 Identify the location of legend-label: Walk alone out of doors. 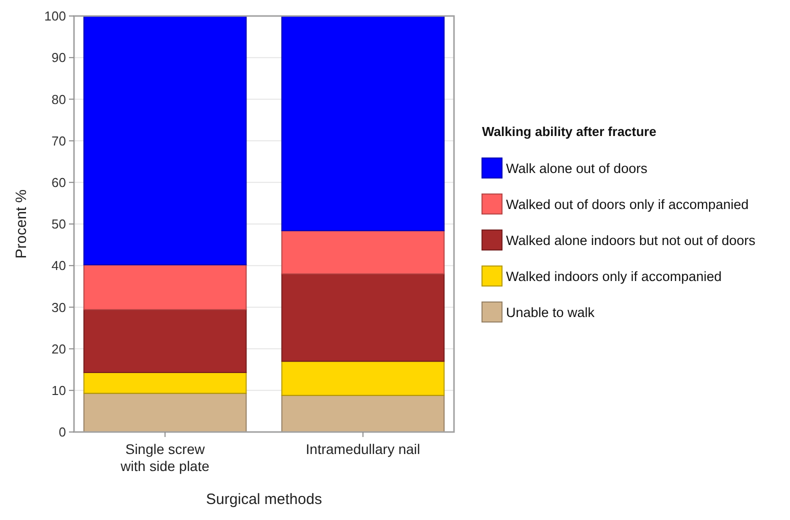
(577, 168).